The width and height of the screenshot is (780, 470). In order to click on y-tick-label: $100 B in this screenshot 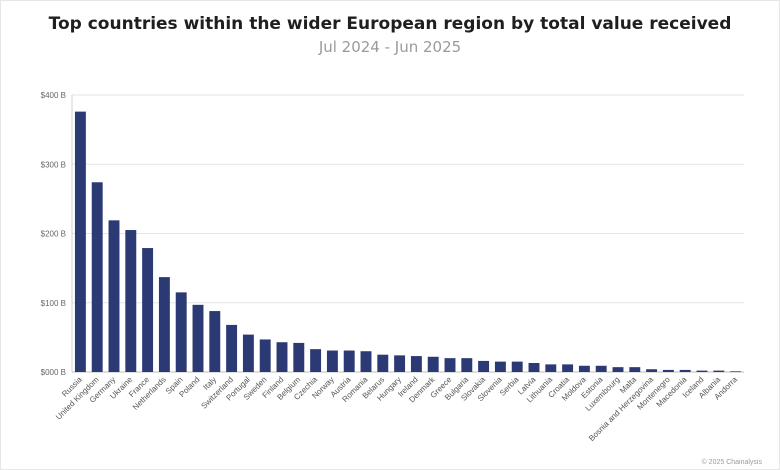, I will do `click(53, 303)`.